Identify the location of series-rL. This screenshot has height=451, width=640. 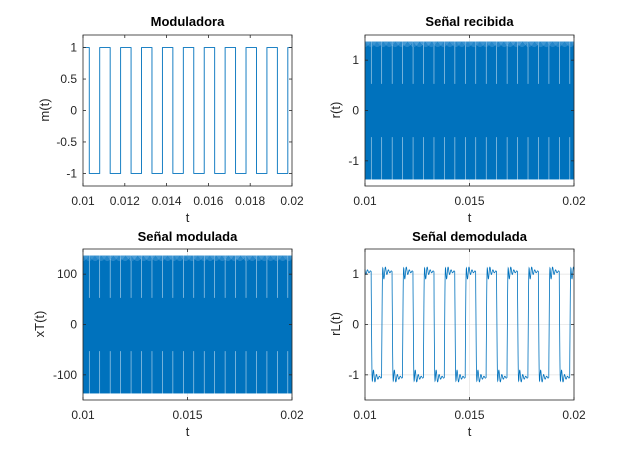
(469, 324).